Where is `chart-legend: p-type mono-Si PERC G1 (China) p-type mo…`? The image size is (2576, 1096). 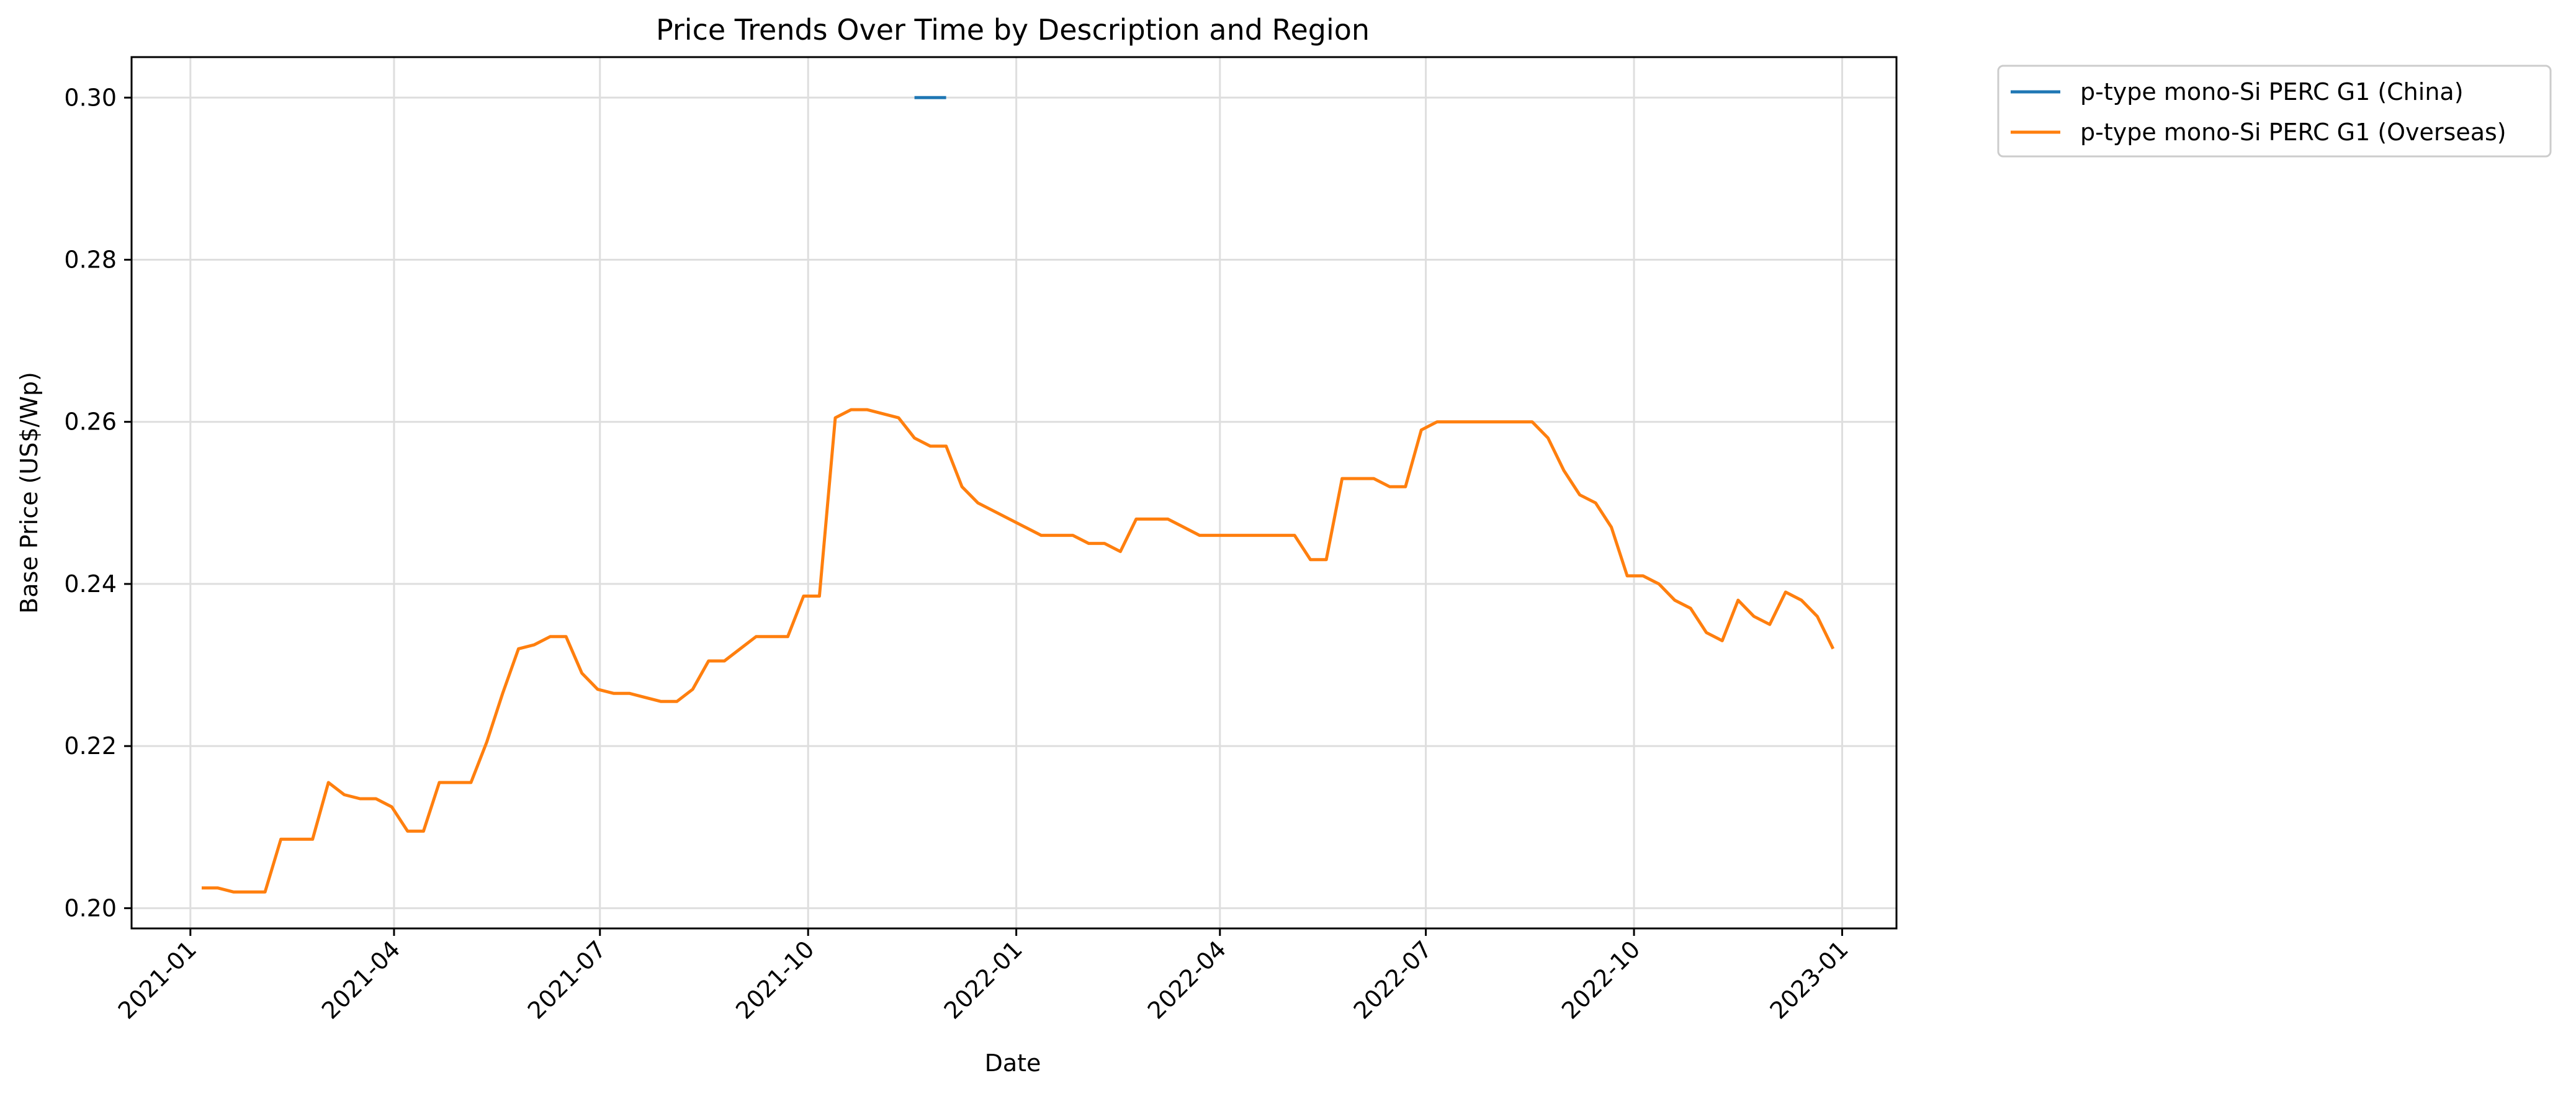
chart-legend: p-type mono-Si PERC G1 (China) p-type mo… is located at coordinates (2274, 111).